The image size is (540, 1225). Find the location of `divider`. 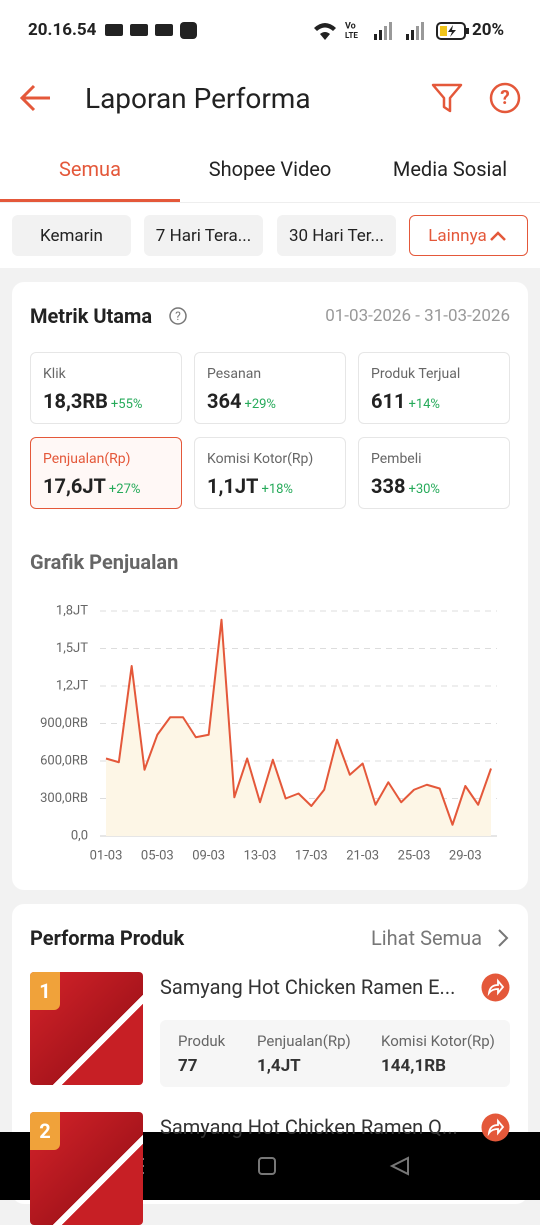

divider is located at coordinates (270, 202).